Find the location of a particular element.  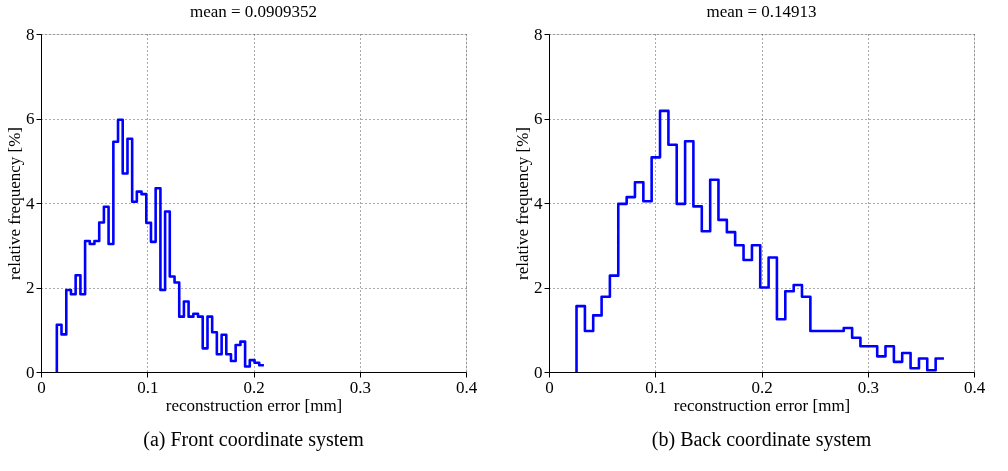

text: (b) Back coordinate system is located at coordinates (761, 439).